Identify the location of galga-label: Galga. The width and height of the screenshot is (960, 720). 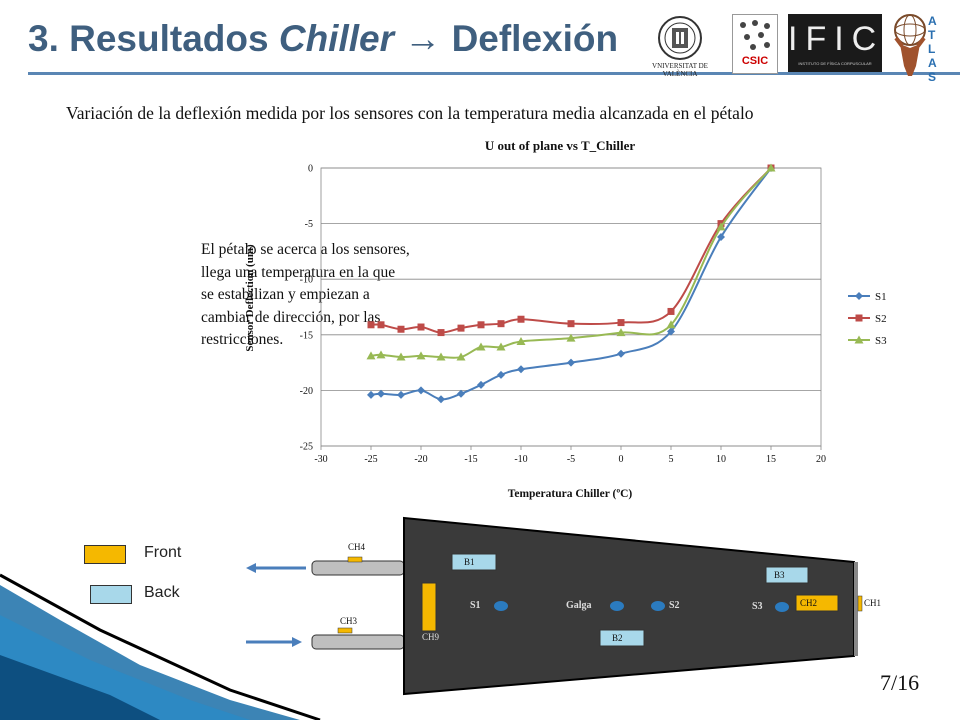
(579, 605).